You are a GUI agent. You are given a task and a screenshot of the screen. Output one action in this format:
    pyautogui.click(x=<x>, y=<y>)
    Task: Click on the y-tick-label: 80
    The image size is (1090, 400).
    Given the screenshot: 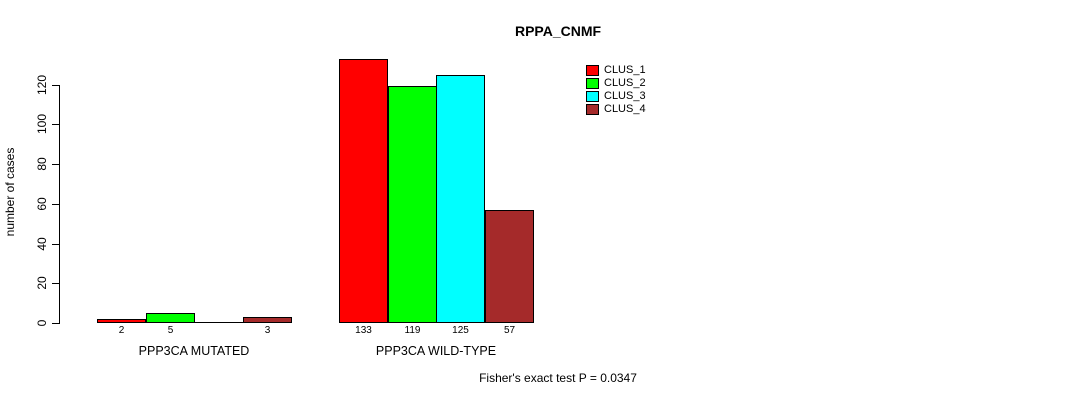 What is the action you would take?
    pyautogui.click(x=42, y=164)
    